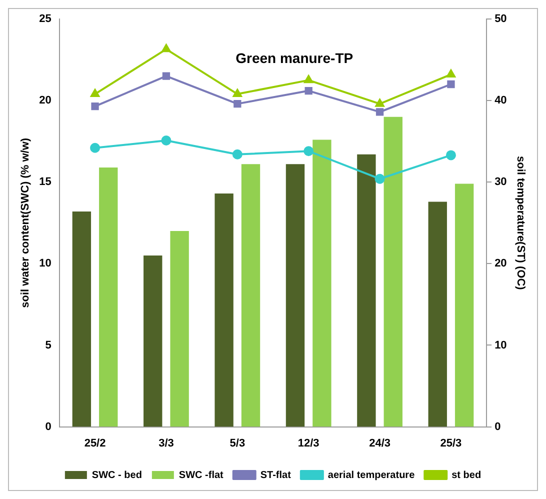 Image resolution: width=546 pixels, height=499 pixels. Describe the element at coordinates (117, 475) in the screenshot. I see `legend-label: SWC - bed` at that location.